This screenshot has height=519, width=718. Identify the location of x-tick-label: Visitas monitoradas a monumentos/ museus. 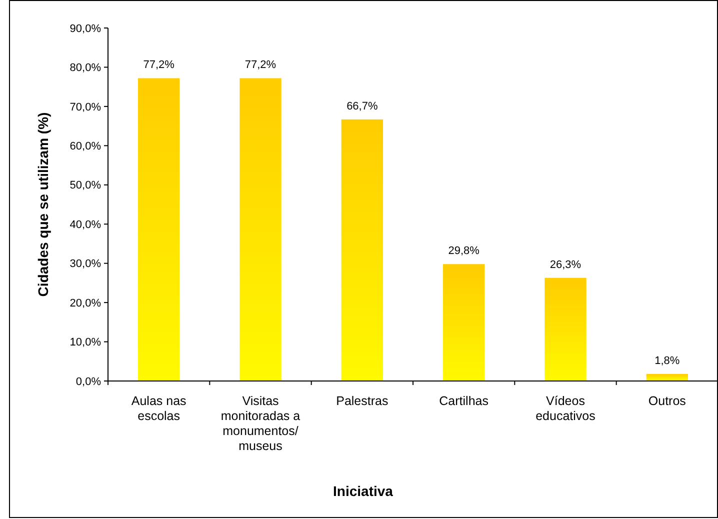
(260, 423).